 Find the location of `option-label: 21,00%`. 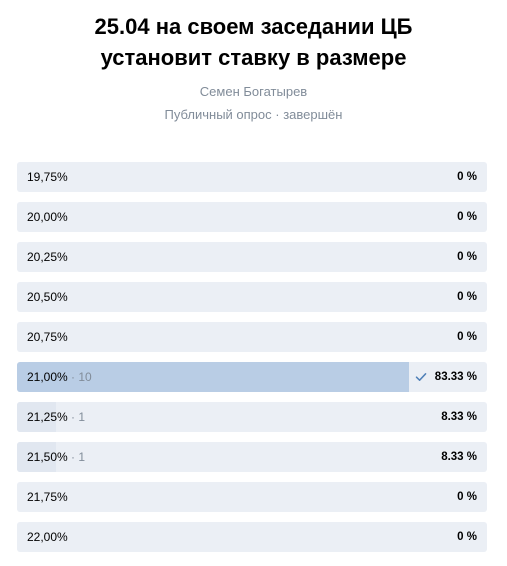

option-label: 21,00% is located at coordinates (47, 377).